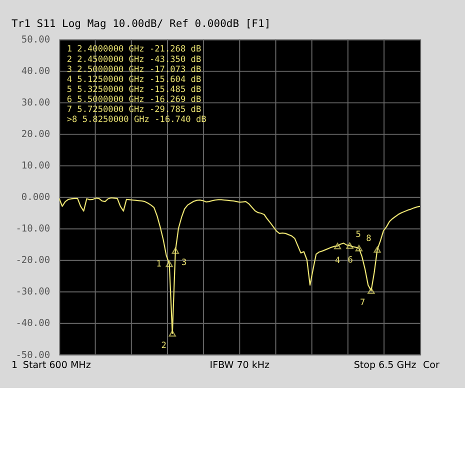 Image resolution: width=465 pixels, height=465 pixels. Describe the element at coordinates (363, 303) in the screenshot. I see `annotation: 7` at that location.